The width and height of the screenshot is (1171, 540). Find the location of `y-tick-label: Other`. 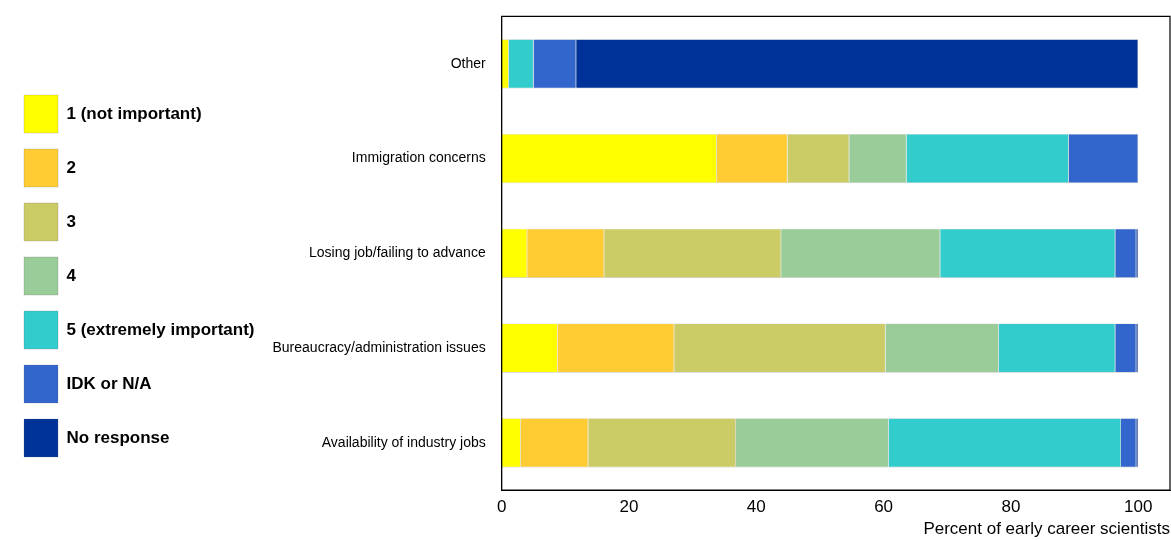

y-tick-label: Other is located at coordinates (468, 62).